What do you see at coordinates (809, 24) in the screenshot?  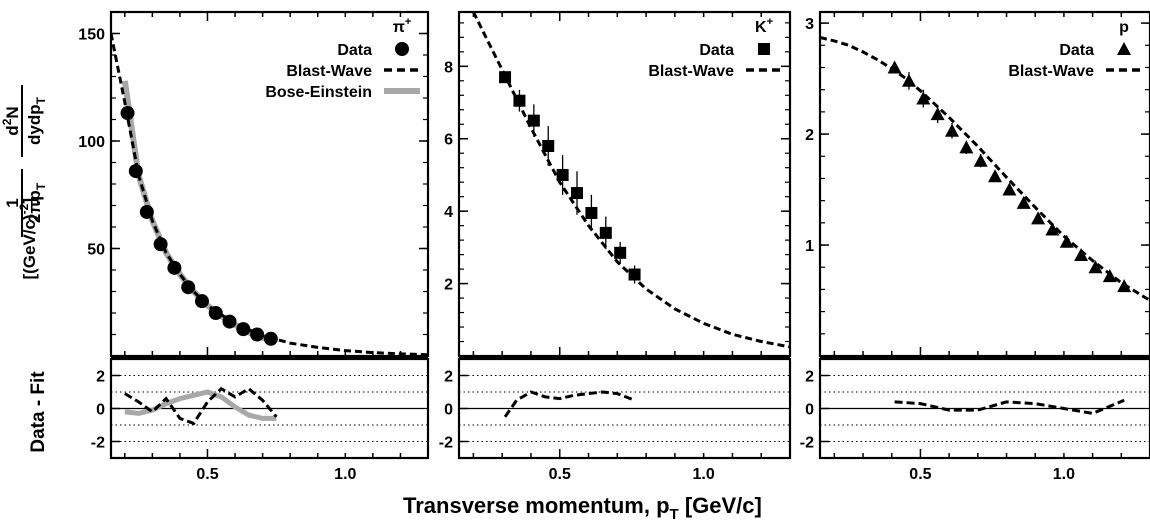 I see `y-tick-label: 3` at bounding box center [809, 24].